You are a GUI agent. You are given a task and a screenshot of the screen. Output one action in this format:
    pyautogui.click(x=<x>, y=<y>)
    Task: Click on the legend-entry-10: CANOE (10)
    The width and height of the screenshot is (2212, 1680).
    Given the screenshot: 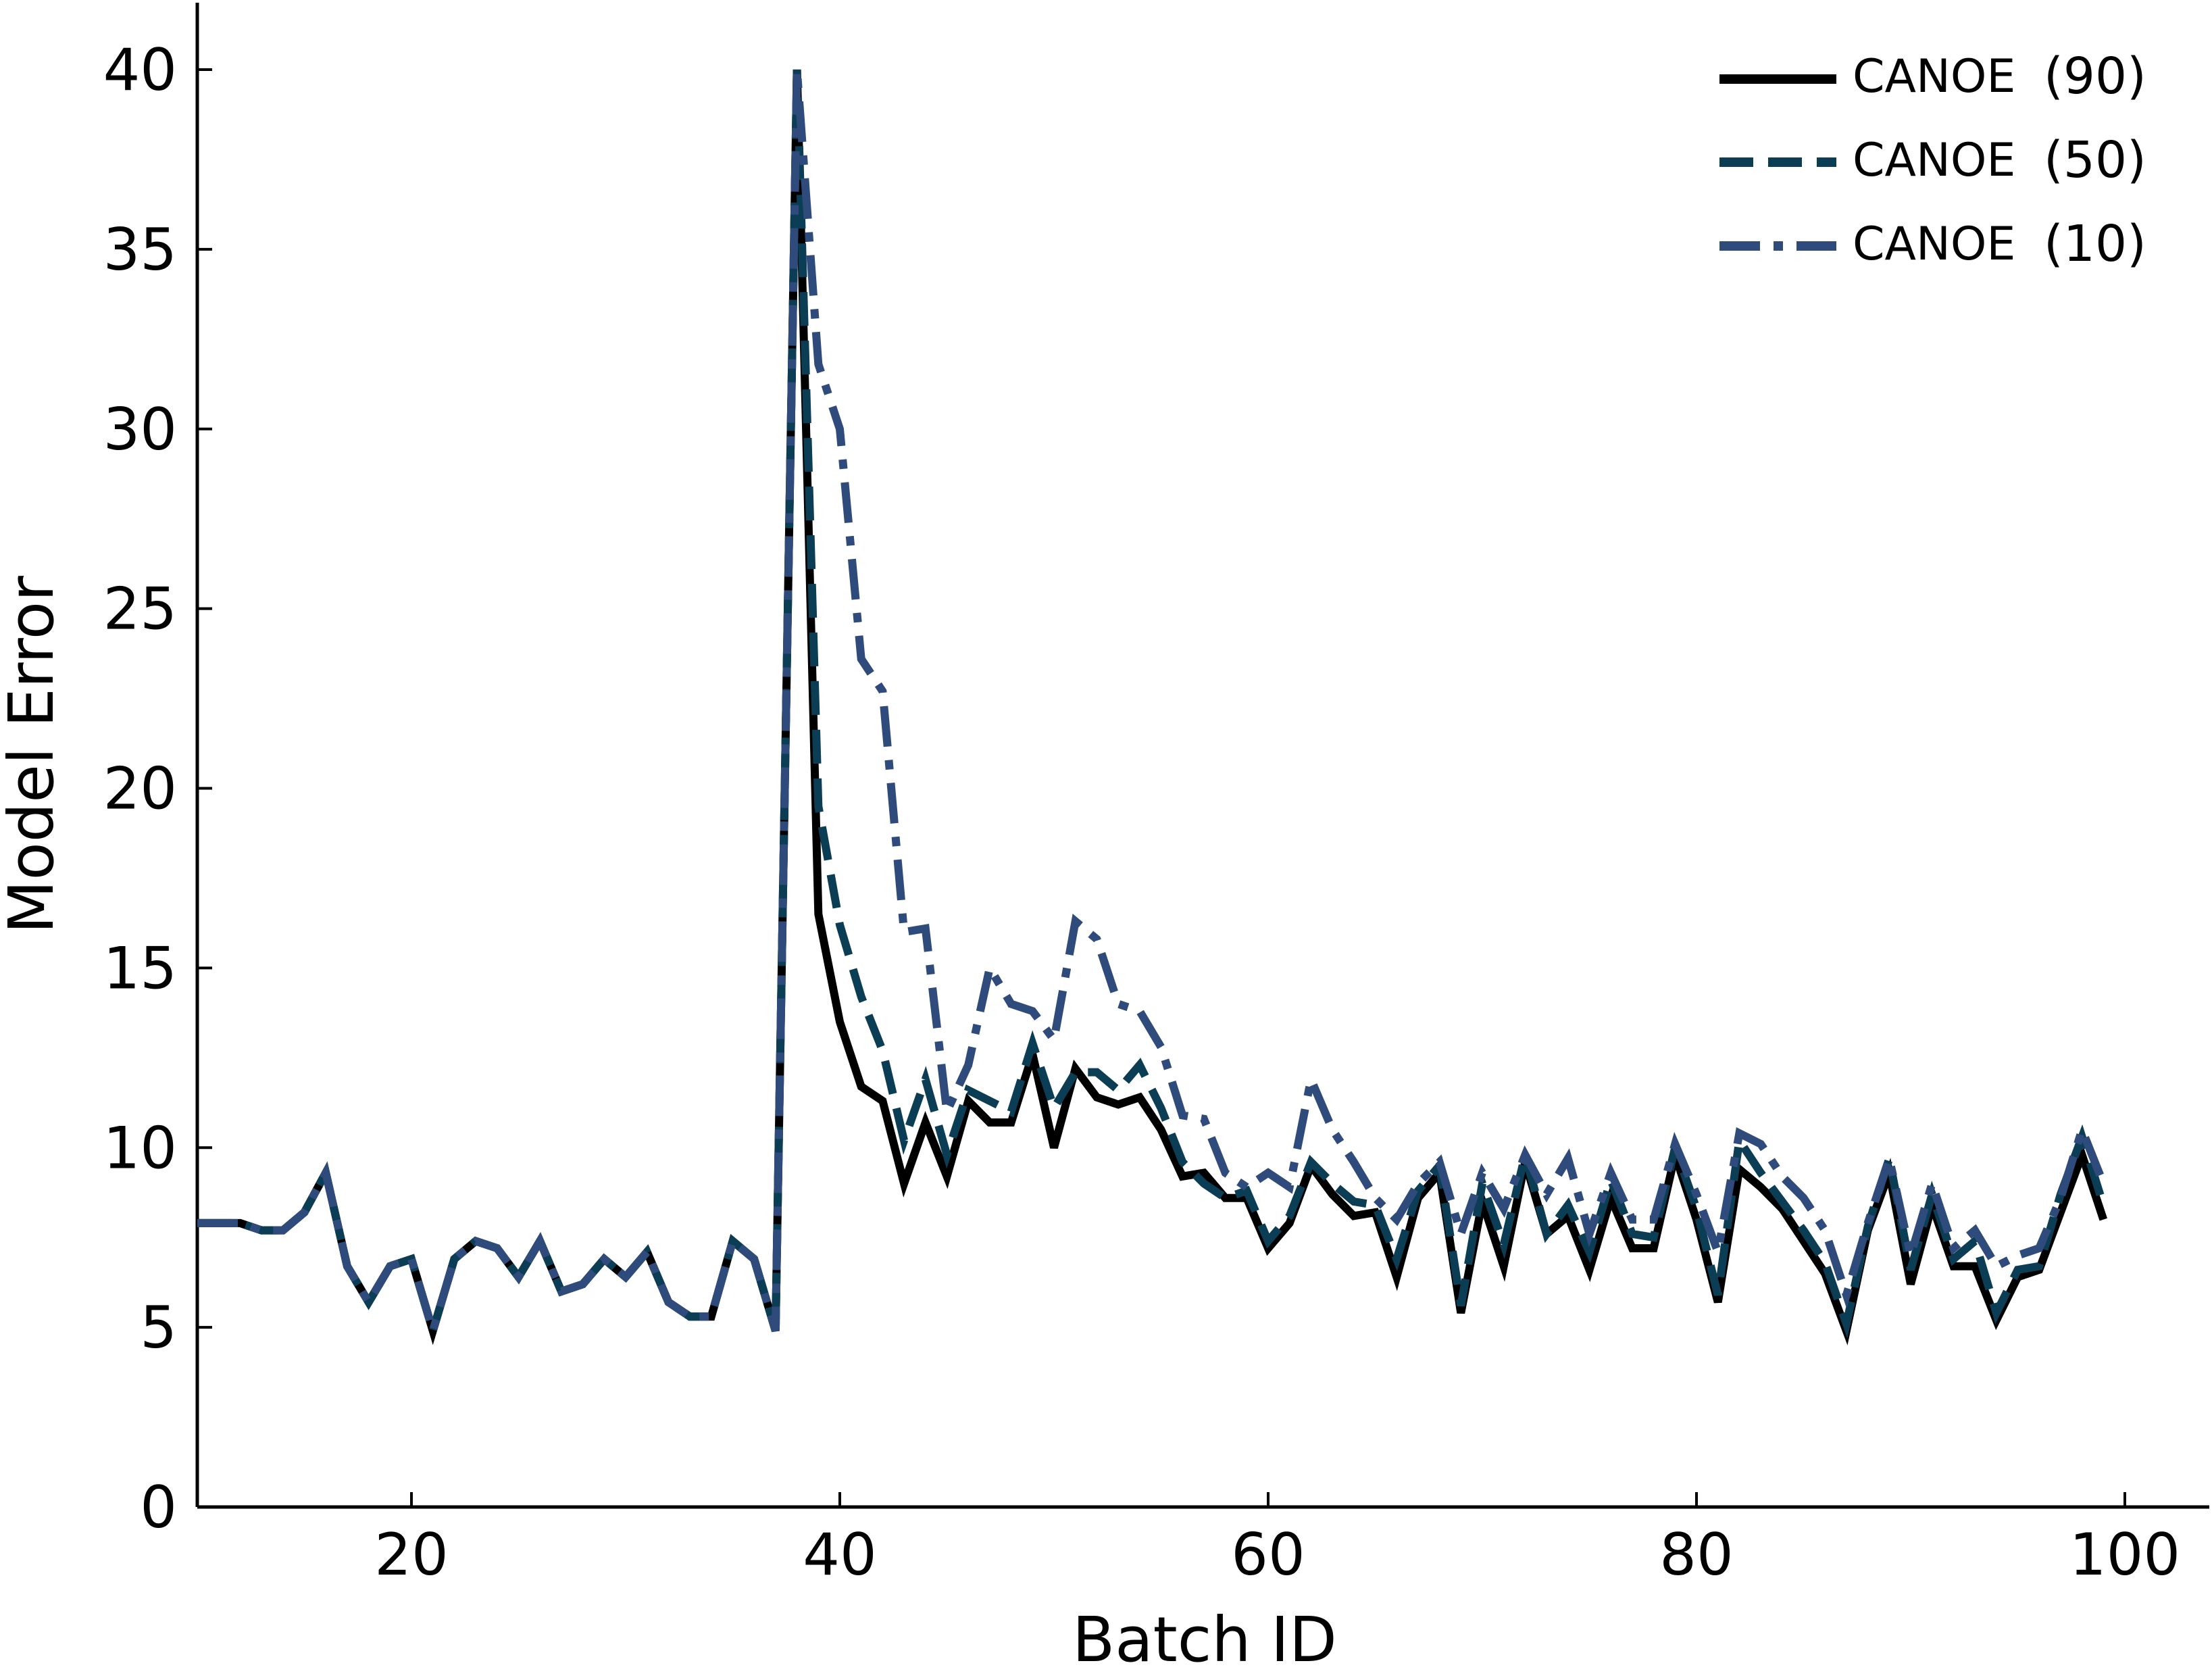 What is the action you would take?
    pyautogui.click(x=1932, y=244)
    